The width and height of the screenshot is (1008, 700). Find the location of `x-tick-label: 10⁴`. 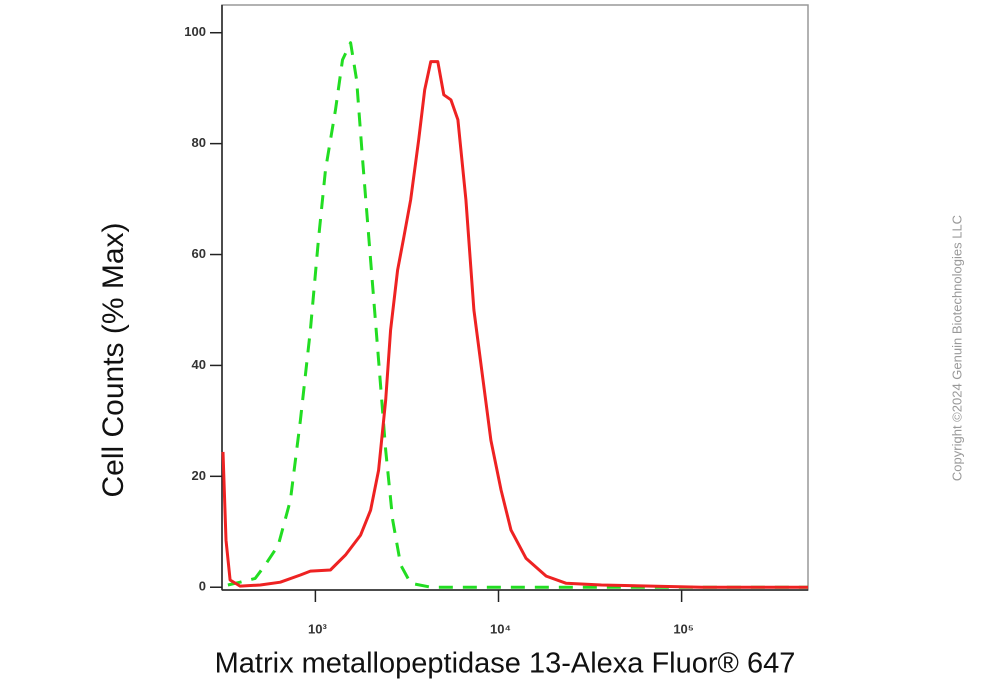

x-tick-label: 10⁴ is located at coordinates (500, 628).